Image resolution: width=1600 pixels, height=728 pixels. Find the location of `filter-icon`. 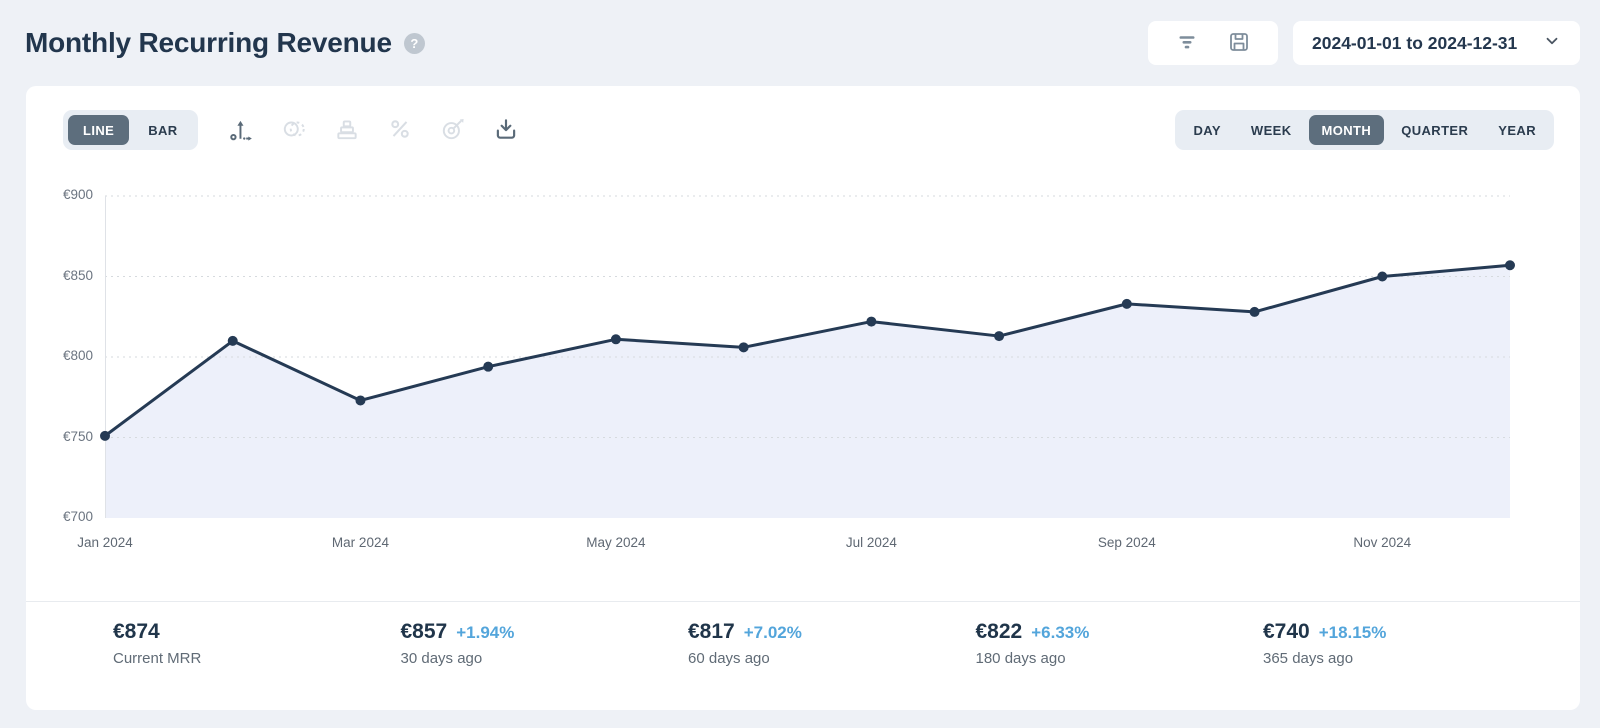

filter-icon is located at coordinates (1187, 43).